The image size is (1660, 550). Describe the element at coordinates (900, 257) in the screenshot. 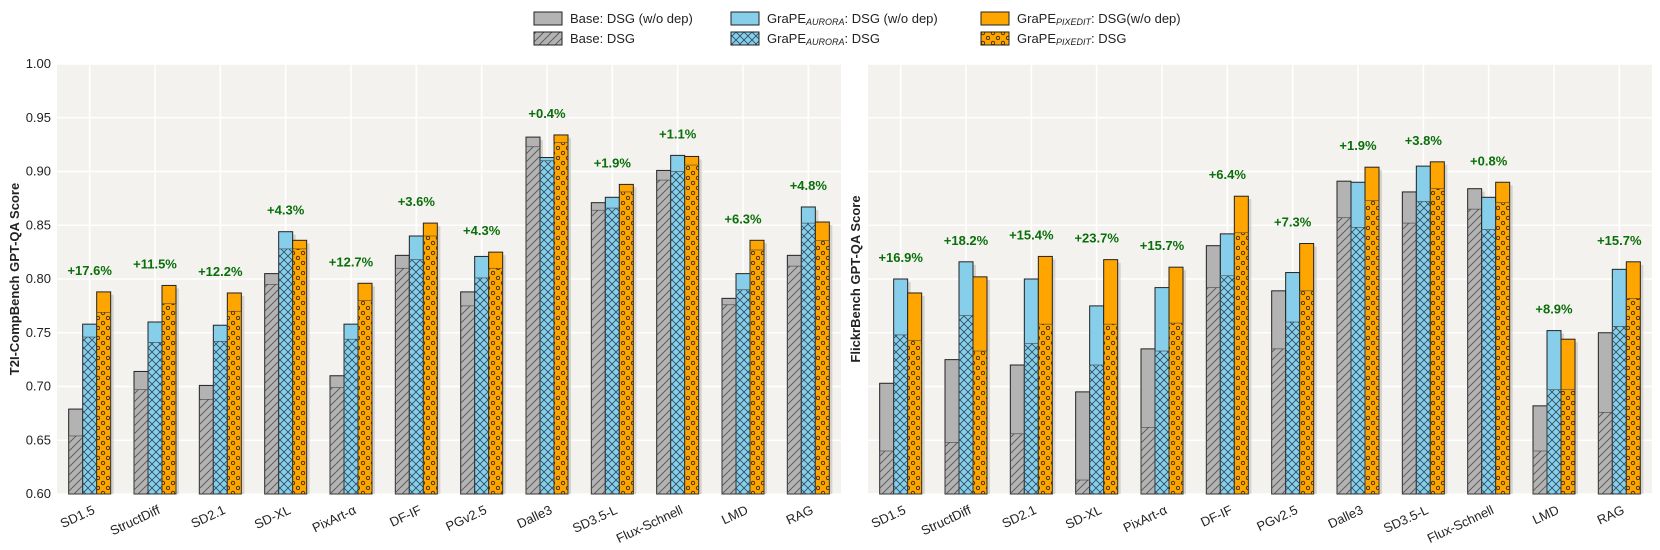

I see `gain-annotation: +16.9%` at that location.